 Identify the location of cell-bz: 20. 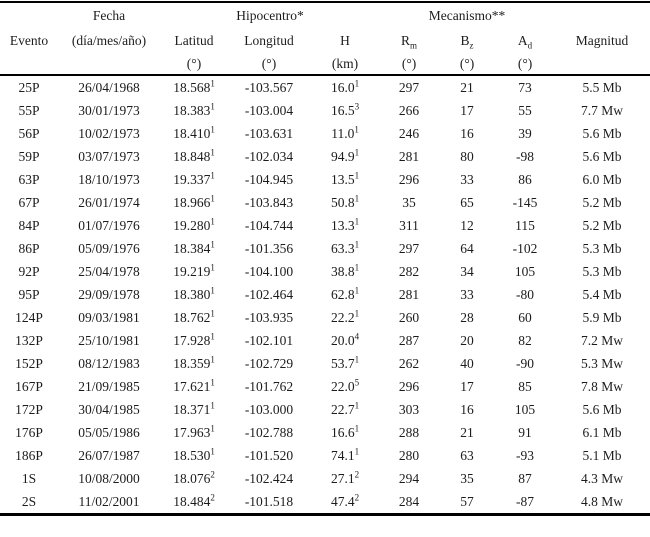
(467, 340).